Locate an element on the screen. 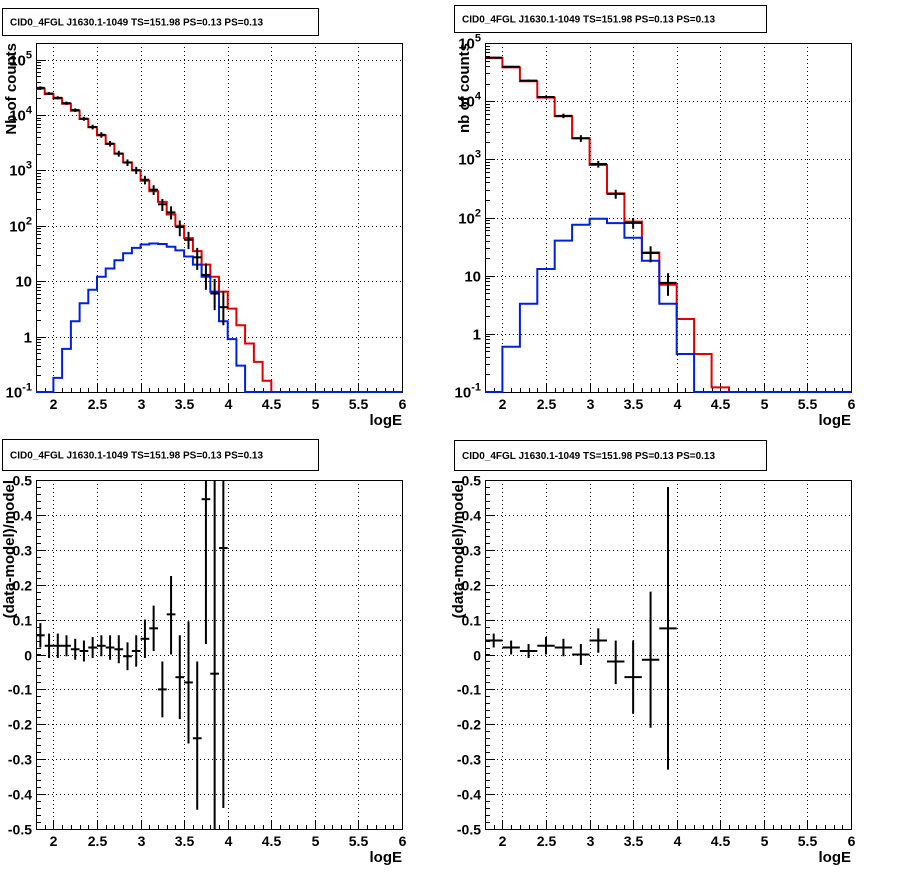  y-tick-label: 1 is located at coordinates (28, 338).